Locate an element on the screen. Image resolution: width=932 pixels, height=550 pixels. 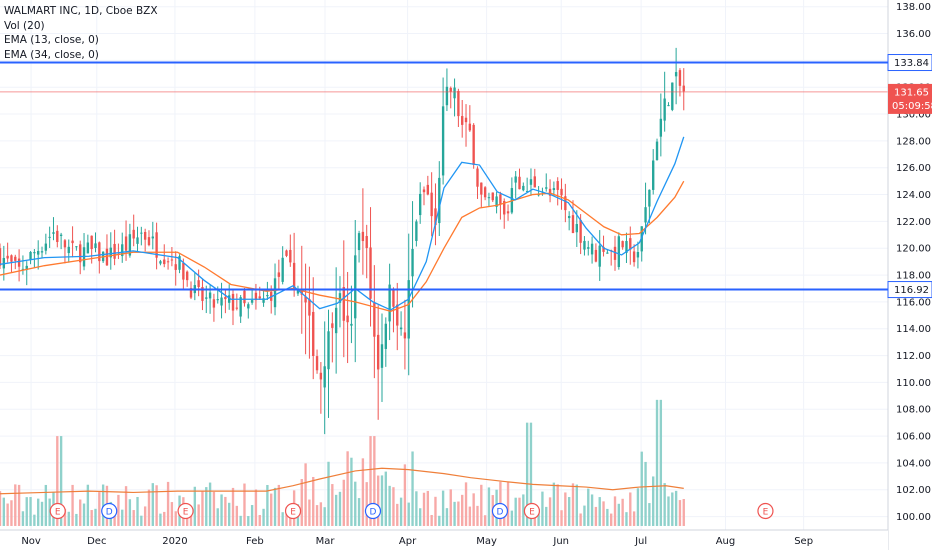
time-tick-label: Apr is located at coordinates (408, 541).